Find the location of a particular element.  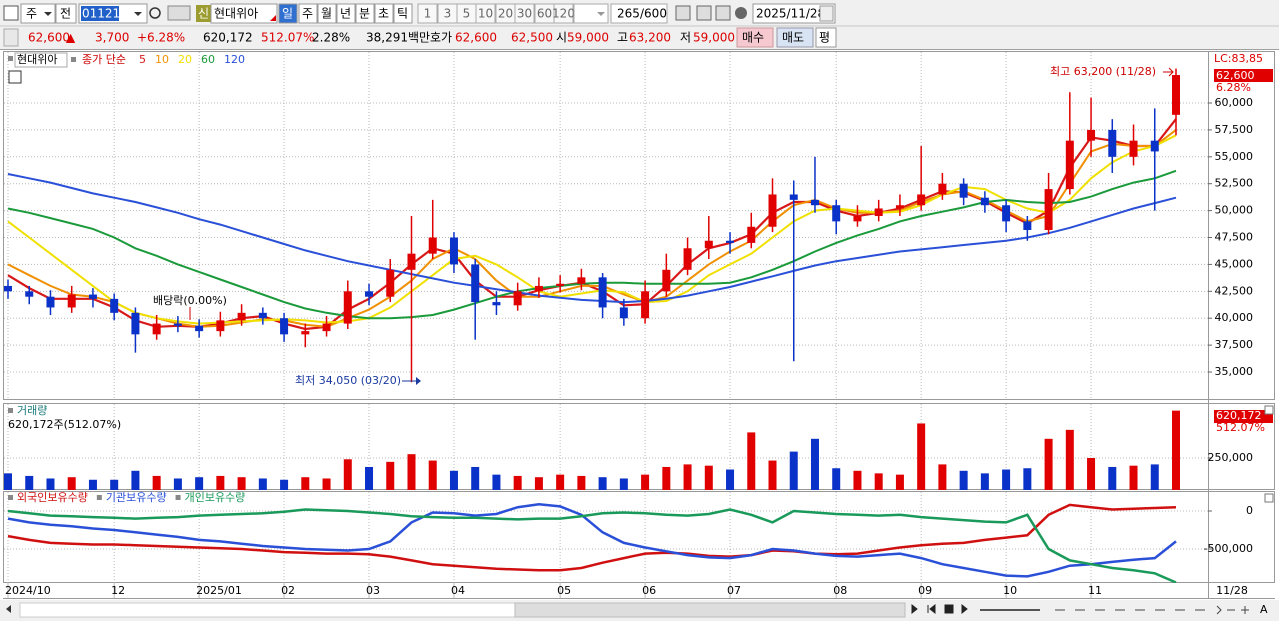

y-tick-label: 52,500 is located at coordinates (1234, 183).